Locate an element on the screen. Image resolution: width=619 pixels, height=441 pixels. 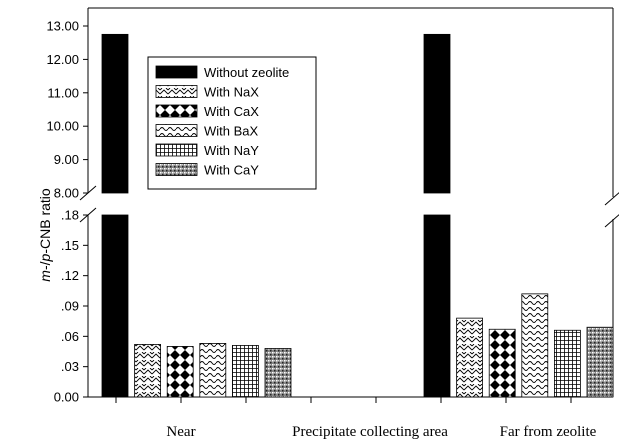
y-tick-label-upper: 10.00 is located at coordinates (62, 126).